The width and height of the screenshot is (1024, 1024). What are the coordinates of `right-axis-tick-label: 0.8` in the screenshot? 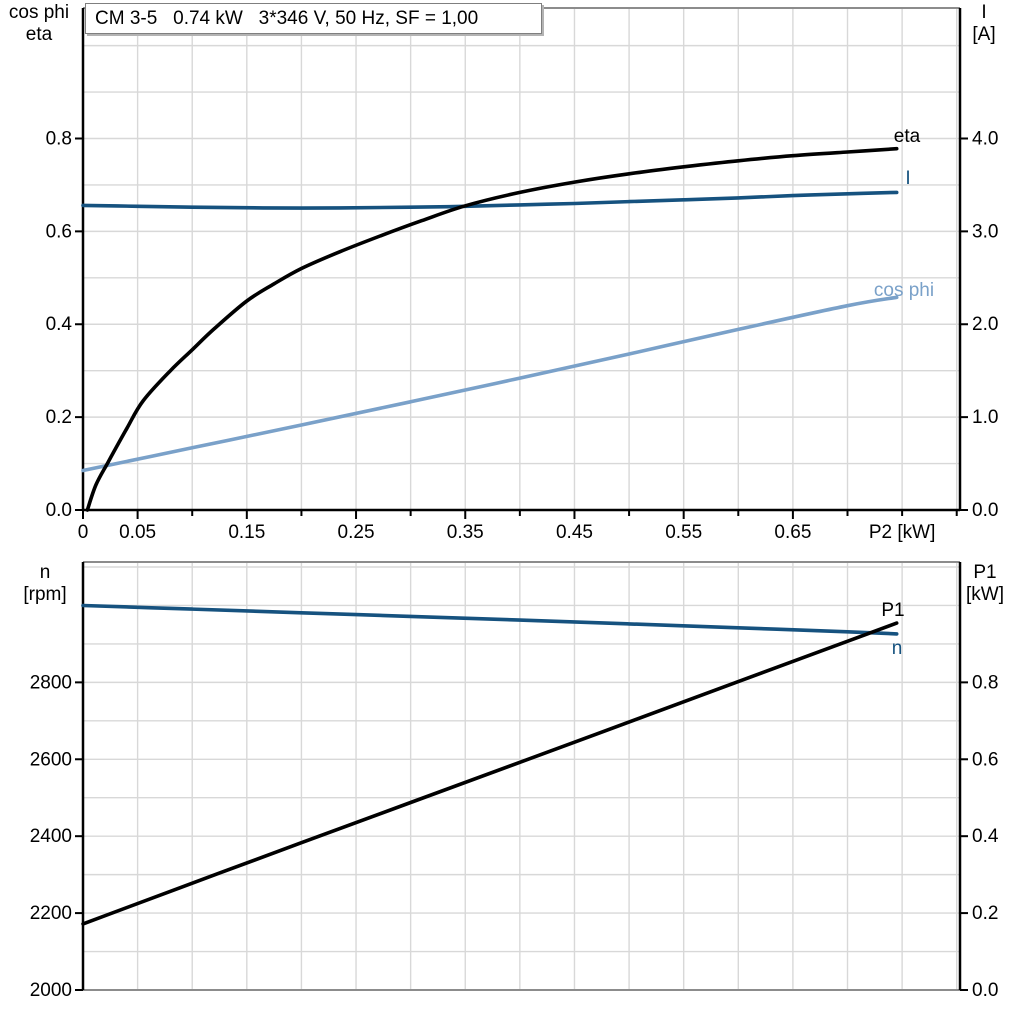 It's located at (985, 682).